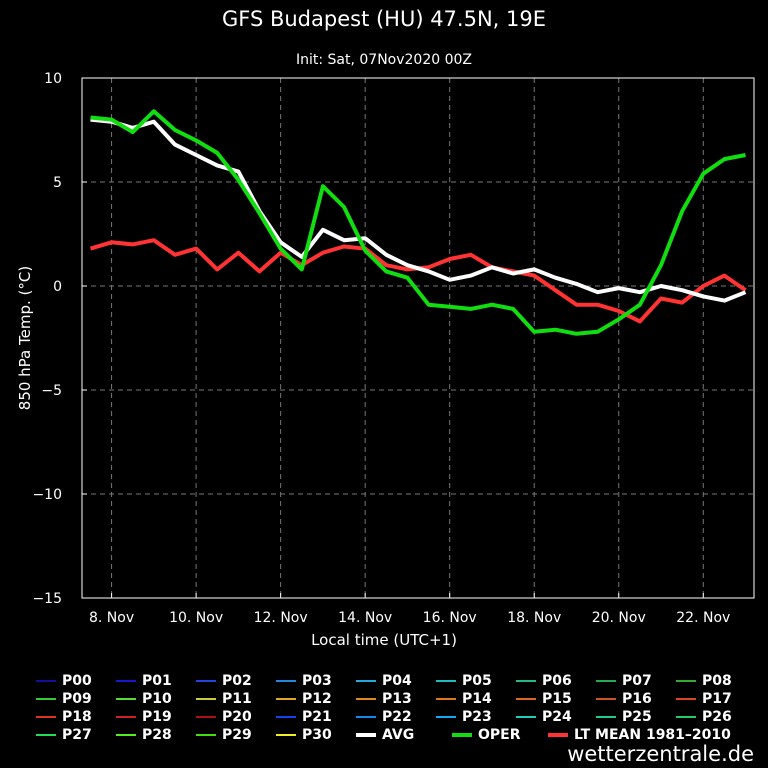 This screenshot has height=768, width=768. I want to click on series-line-lt-mean-1981-2010, so click(418, 281).